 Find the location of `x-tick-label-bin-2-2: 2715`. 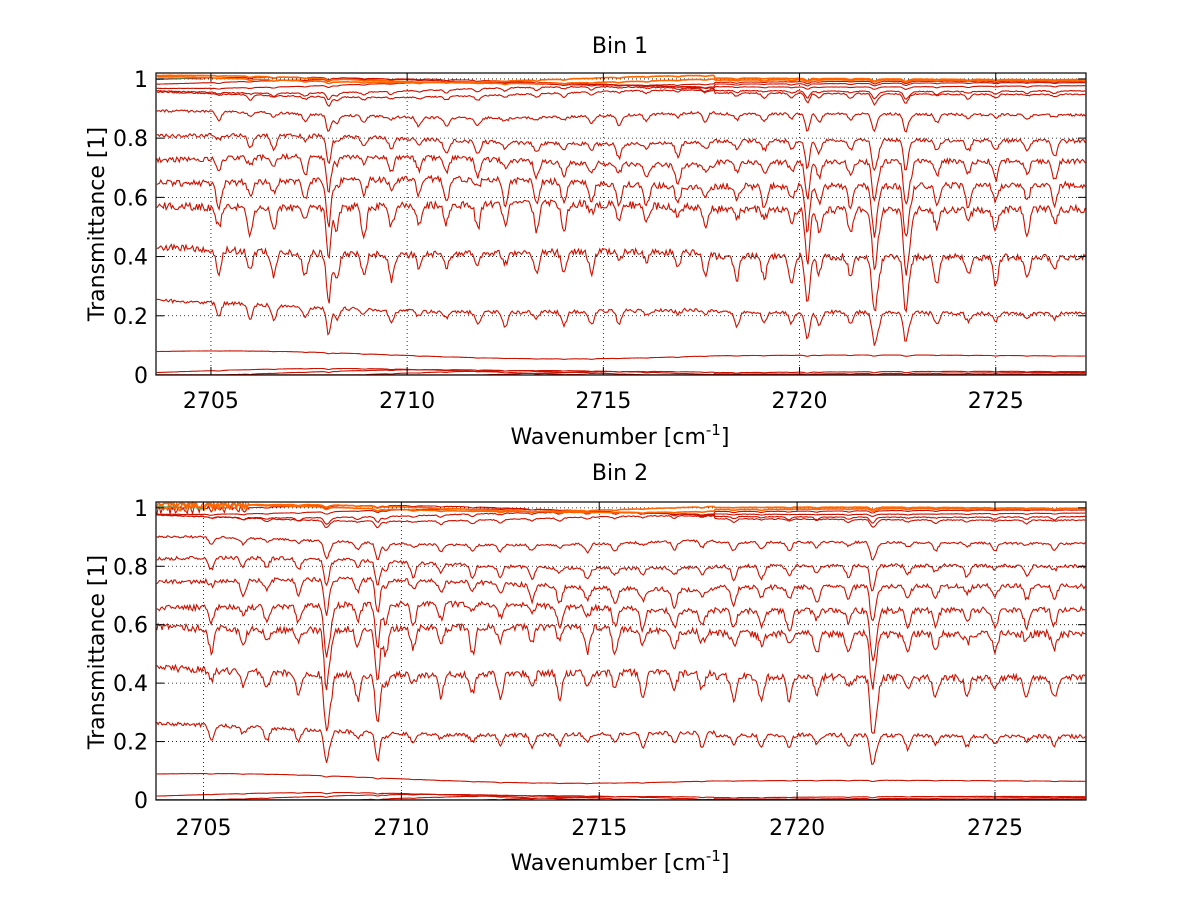

x-tick-label-bin-2-2: 2715 is located at coordinates (599, 828).